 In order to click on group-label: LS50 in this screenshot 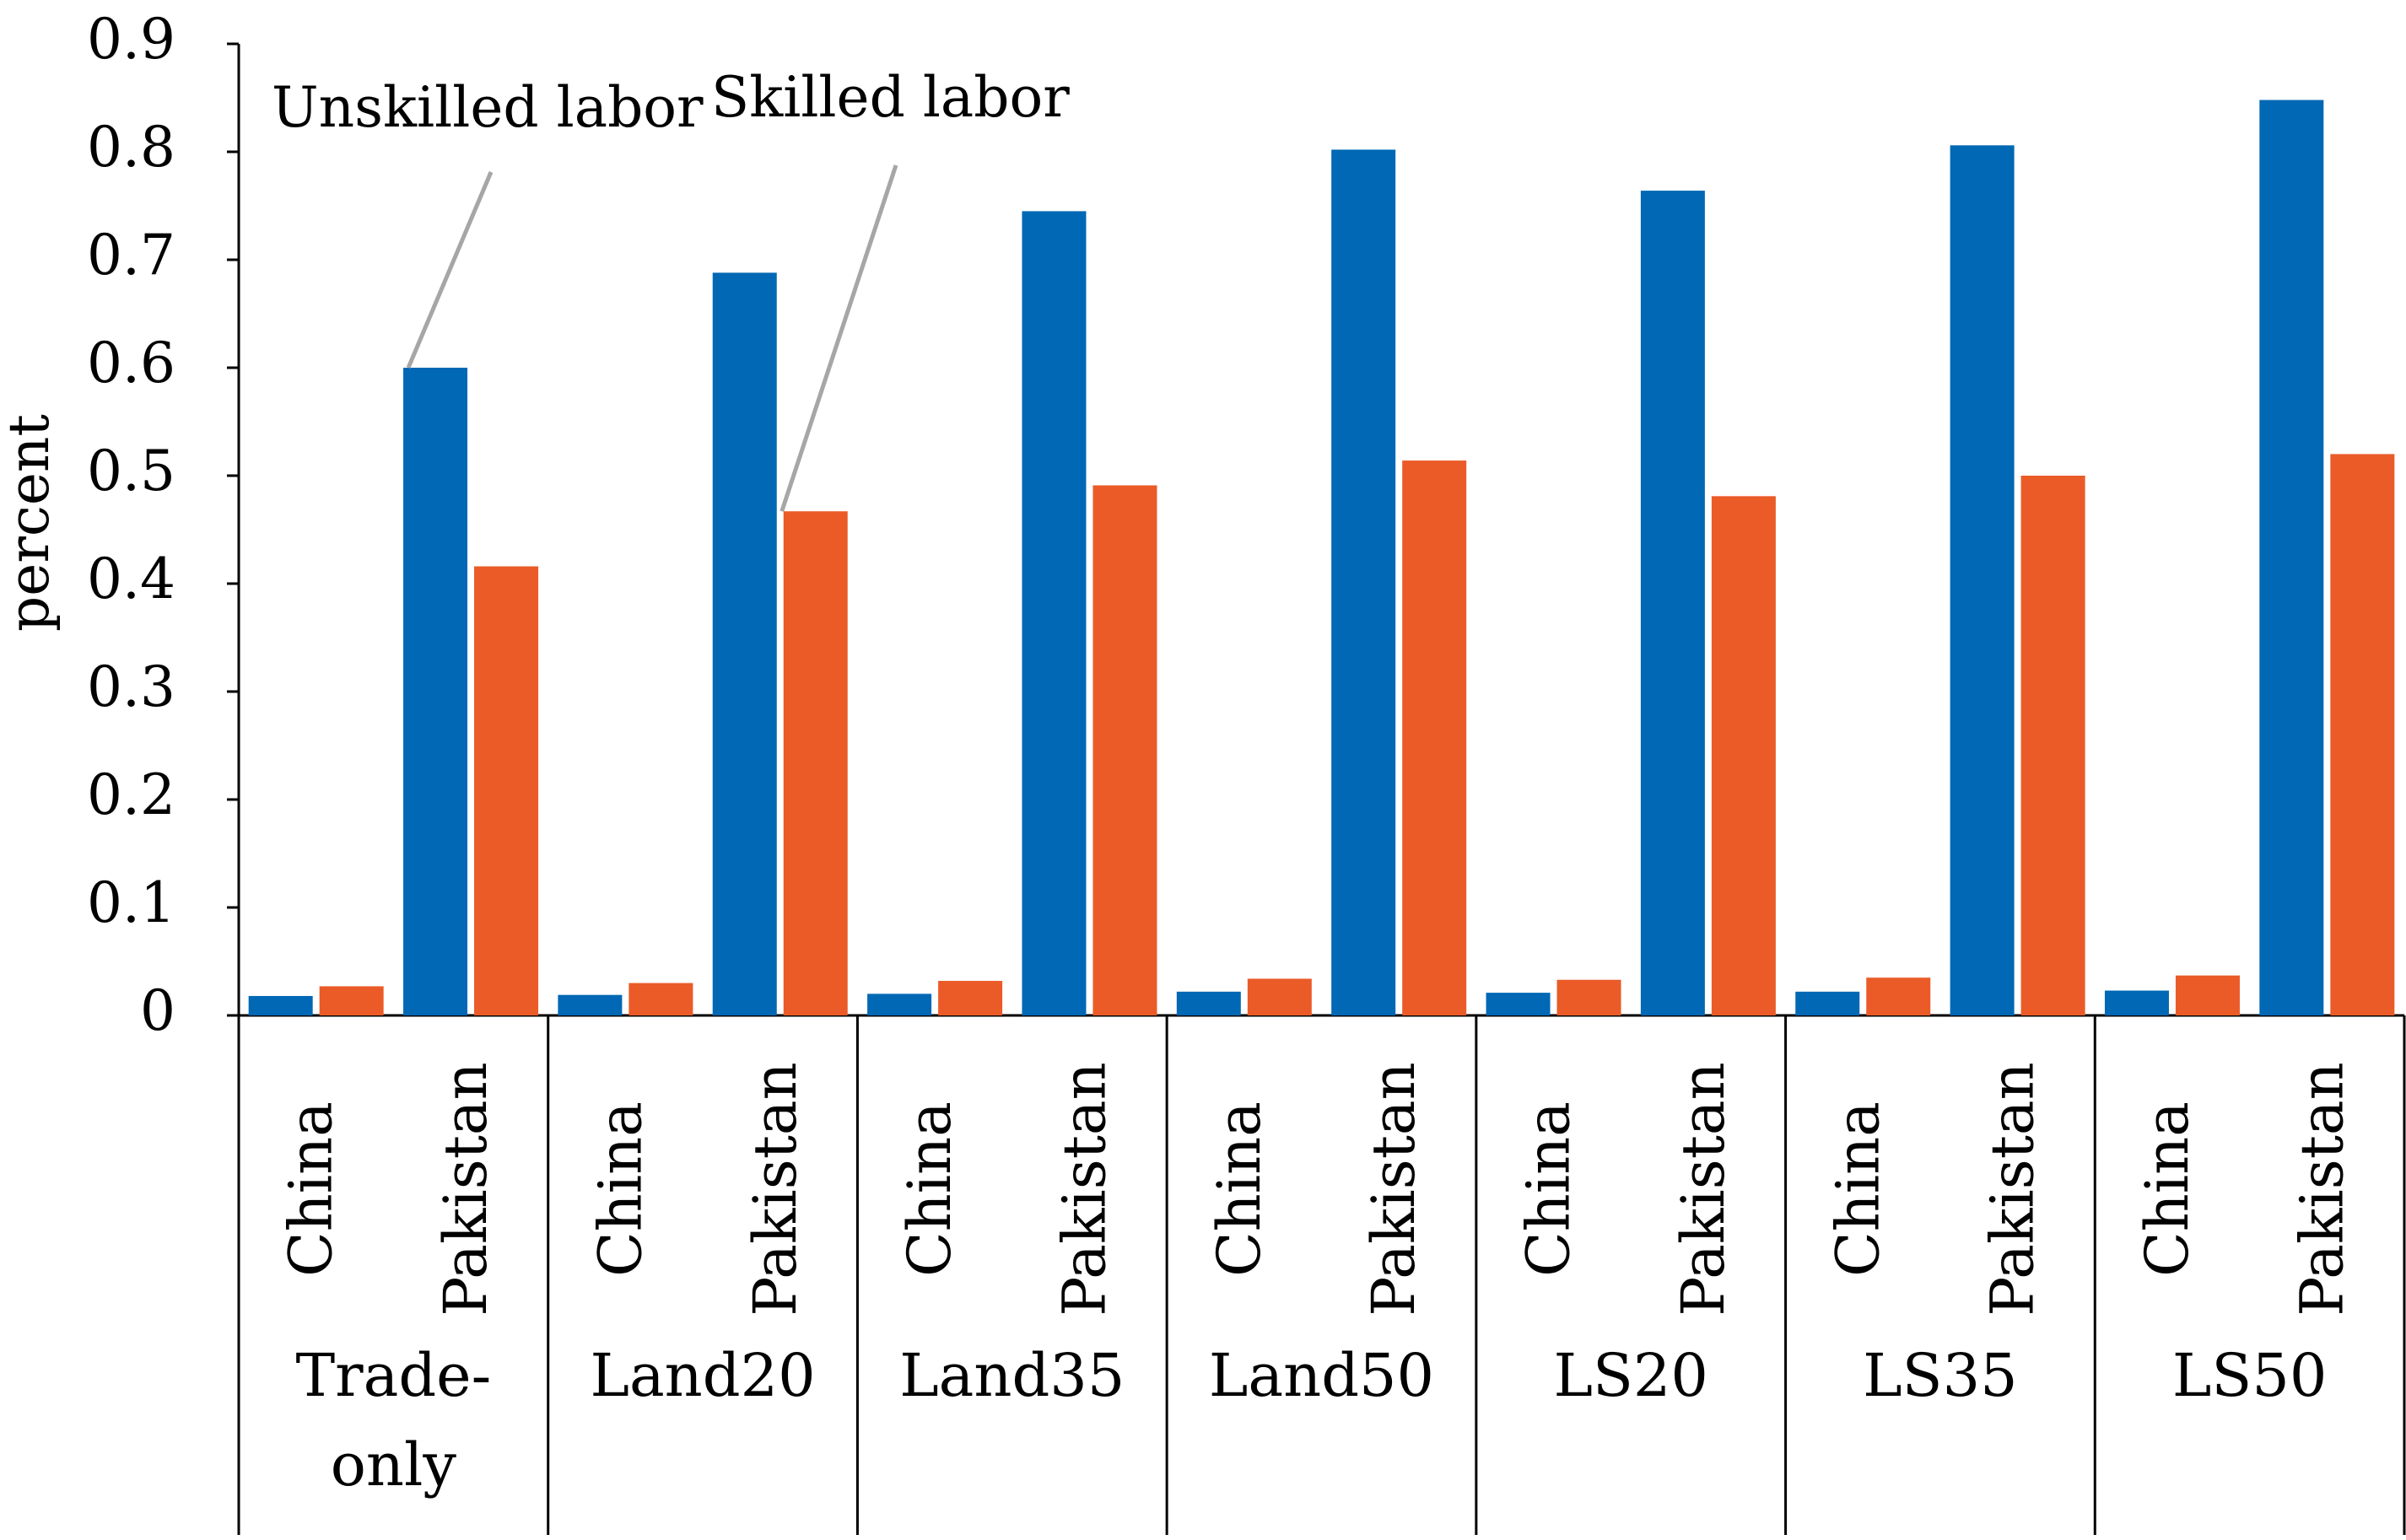, I will do `click(2250, 1376)`.